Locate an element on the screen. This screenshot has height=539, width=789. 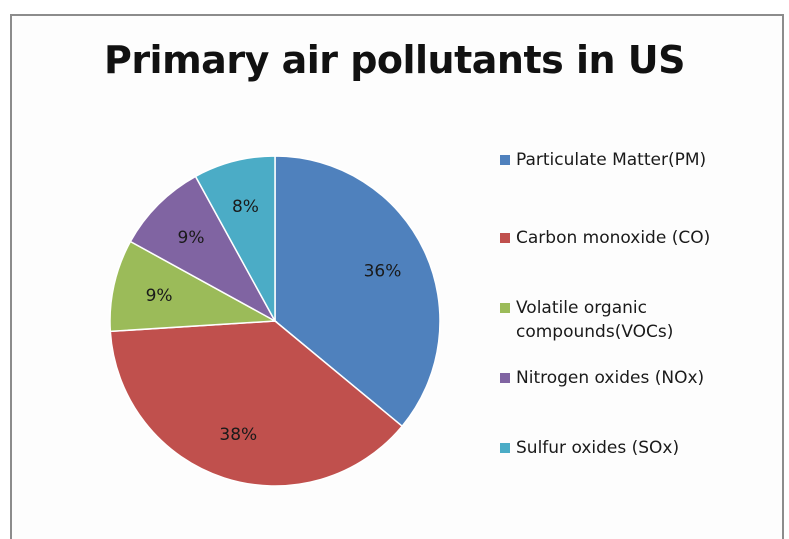
legend-label: Sulfur oxides (SOx) is located at coordinates (598, 448).